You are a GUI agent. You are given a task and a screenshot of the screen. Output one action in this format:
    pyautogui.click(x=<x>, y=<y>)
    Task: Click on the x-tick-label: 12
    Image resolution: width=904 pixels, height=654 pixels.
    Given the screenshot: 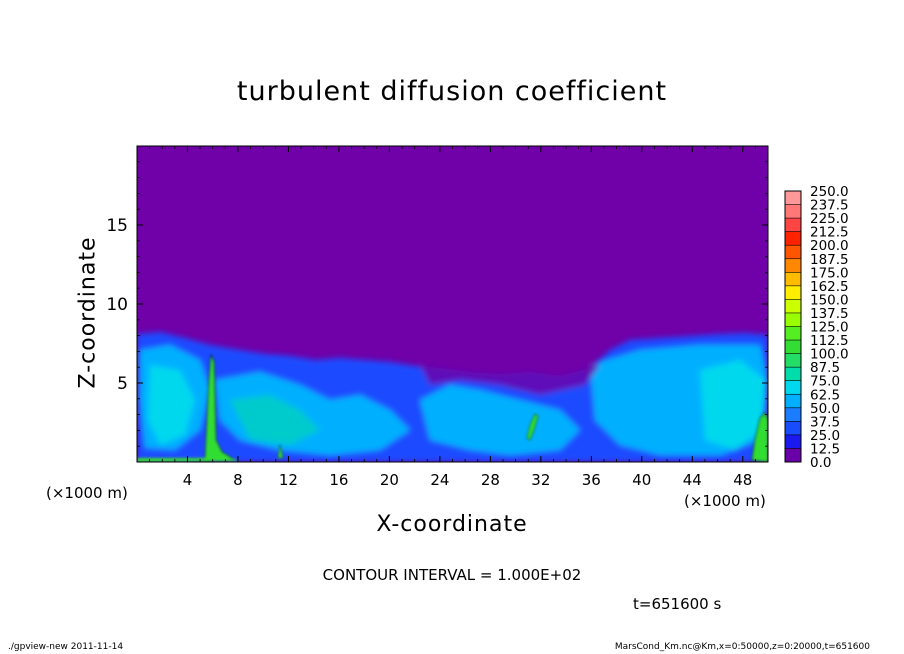 What is the action you would take?
    pyautogui.click(x=288, y=480)
    